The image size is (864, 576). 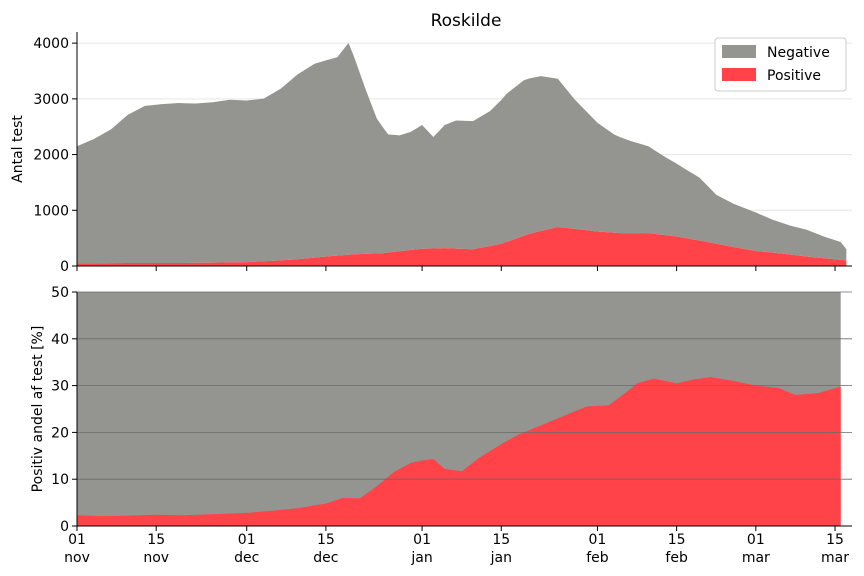 I want to click on bottom-y-axis-label: Positiv andel af test [%], so click(x=38, y=409).